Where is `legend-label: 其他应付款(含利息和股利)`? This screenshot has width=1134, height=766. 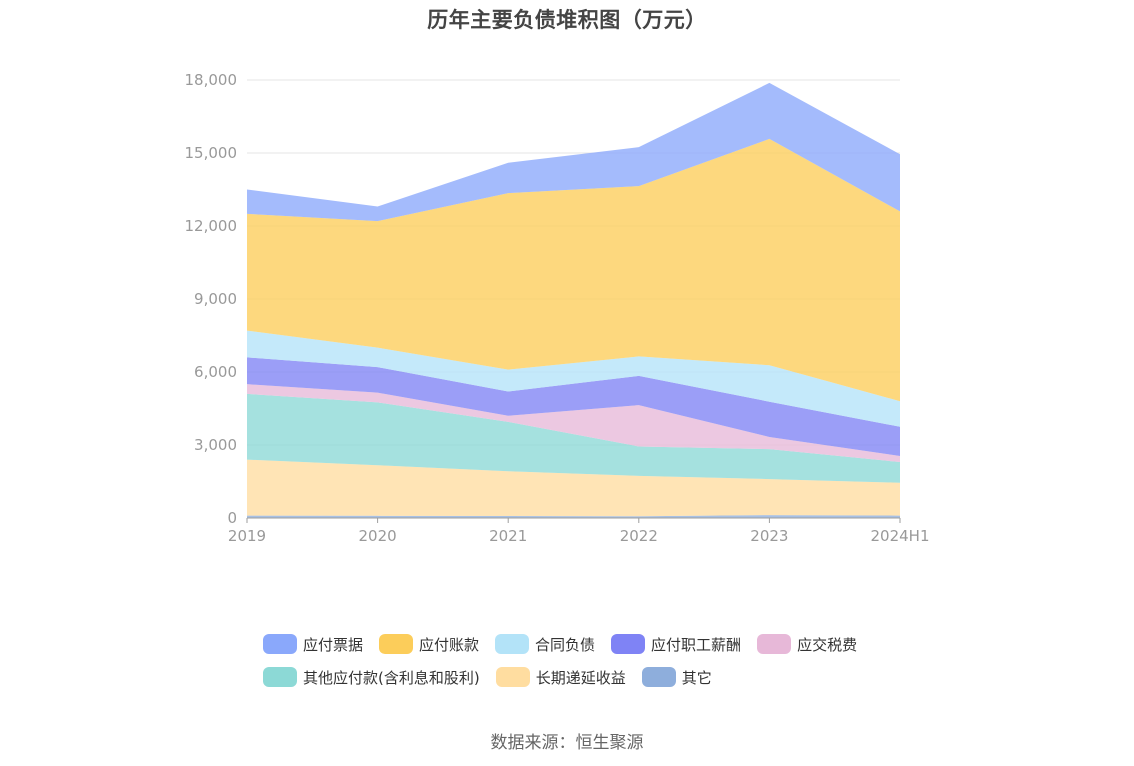
legend-label: 其他应付款(含利息和股利) is located at coordinates (391, 677).